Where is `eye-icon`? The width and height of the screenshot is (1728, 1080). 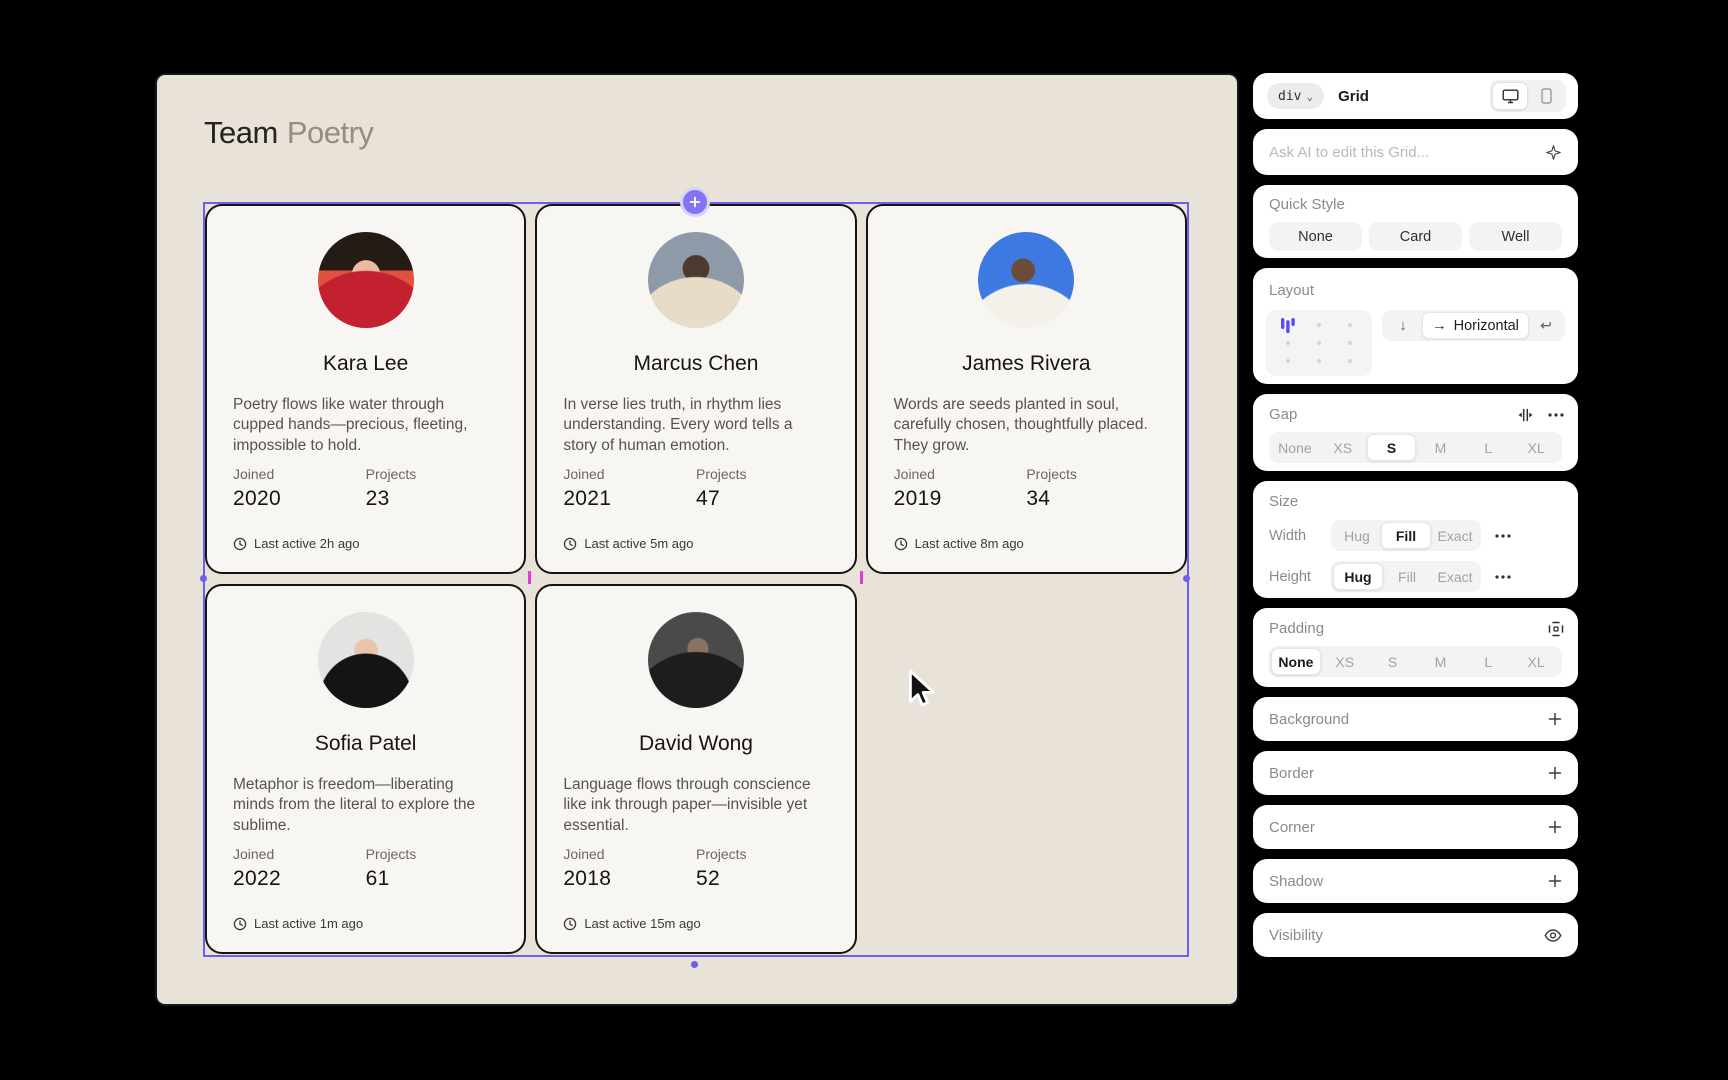
eye-icon is located at coordinates (1553, 935).